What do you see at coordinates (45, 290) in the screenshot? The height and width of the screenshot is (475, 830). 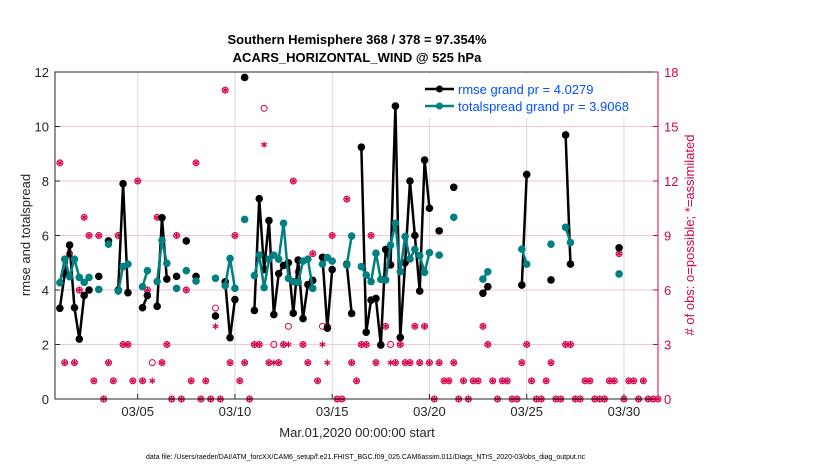 I see `y-tick-label: 4` at bounding box center [45, 290].